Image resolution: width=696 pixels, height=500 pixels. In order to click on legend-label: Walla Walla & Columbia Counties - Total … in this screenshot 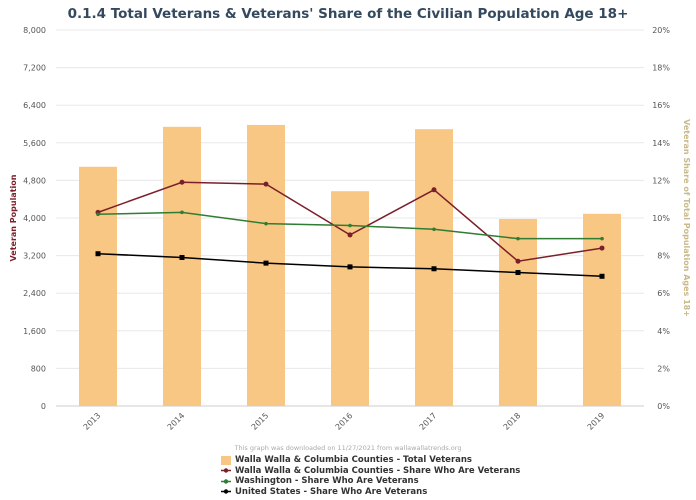, I will do `click(353, 460)`.